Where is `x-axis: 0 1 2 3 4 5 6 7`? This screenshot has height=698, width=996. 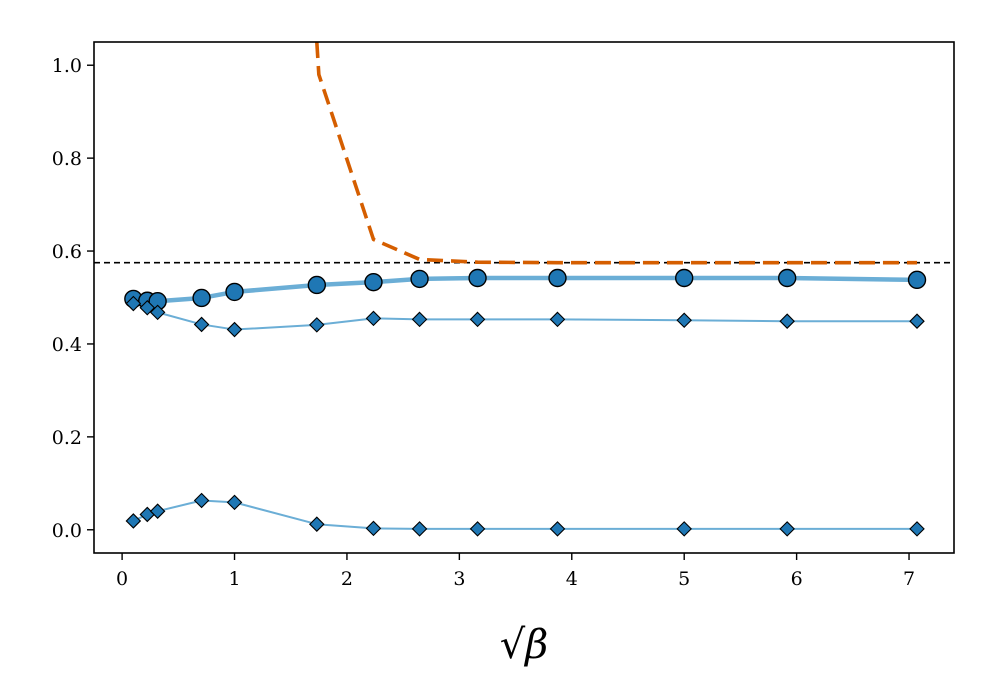 x-axis: 0 1 2 3 4 5 6 7 is located at coordinates (515, 571).